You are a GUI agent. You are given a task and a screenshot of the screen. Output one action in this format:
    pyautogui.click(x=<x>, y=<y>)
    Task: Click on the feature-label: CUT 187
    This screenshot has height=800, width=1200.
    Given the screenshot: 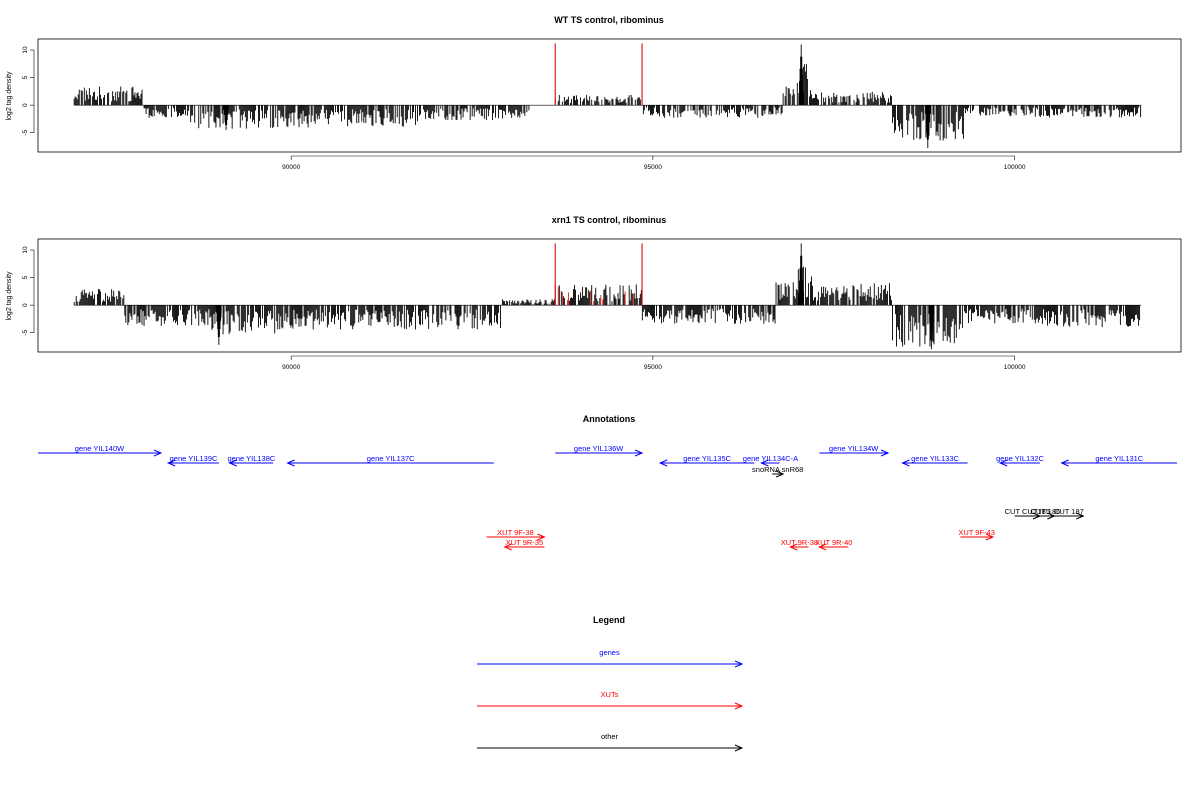 What is the action you would take?
    pyautogui.click(x=1069, y=511)
    